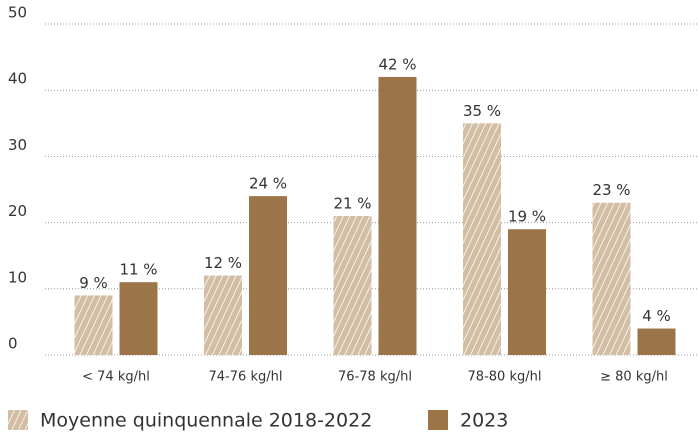 The image size is (699, 432). I want to click on value-label: 21 %, so click(352, 203).